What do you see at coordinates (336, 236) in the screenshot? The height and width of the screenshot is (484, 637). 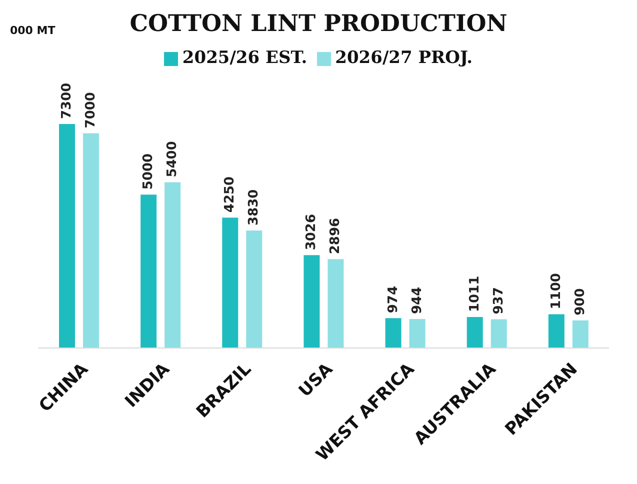 I see `data-label: 2896` at bounding box center [336, 236].